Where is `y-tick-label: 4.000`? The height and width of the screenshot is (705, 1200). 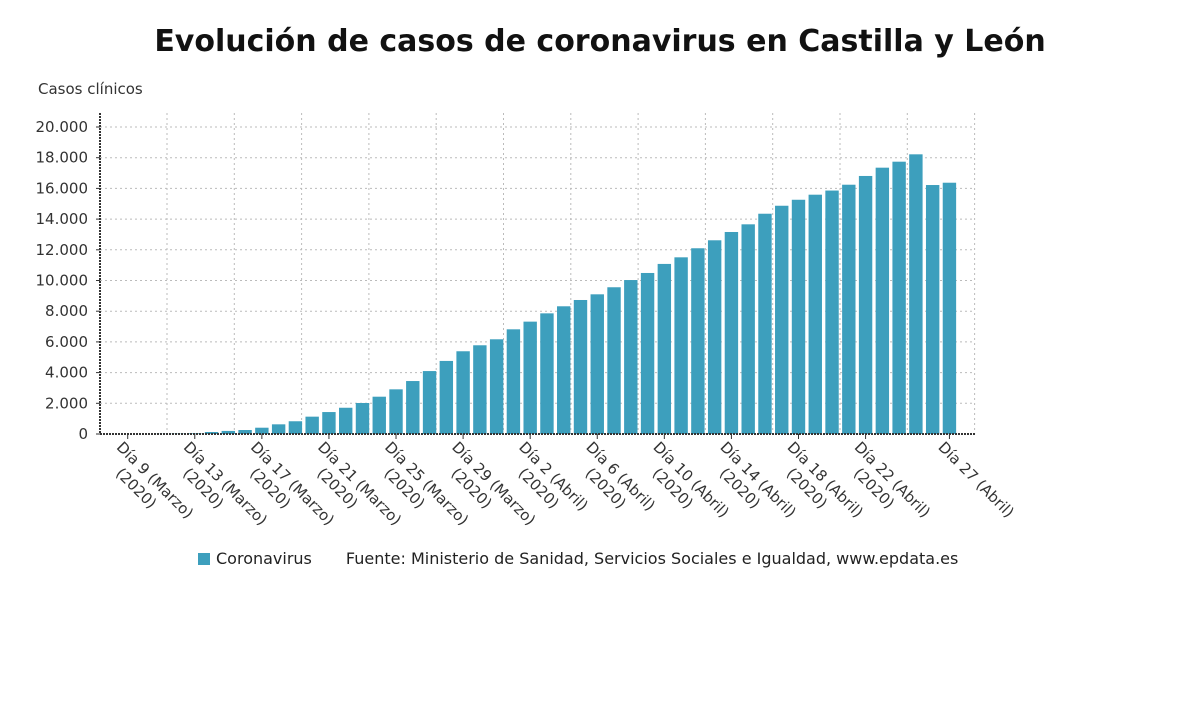
y-tick-label: 4.000 is located at coordinates (66, 373).